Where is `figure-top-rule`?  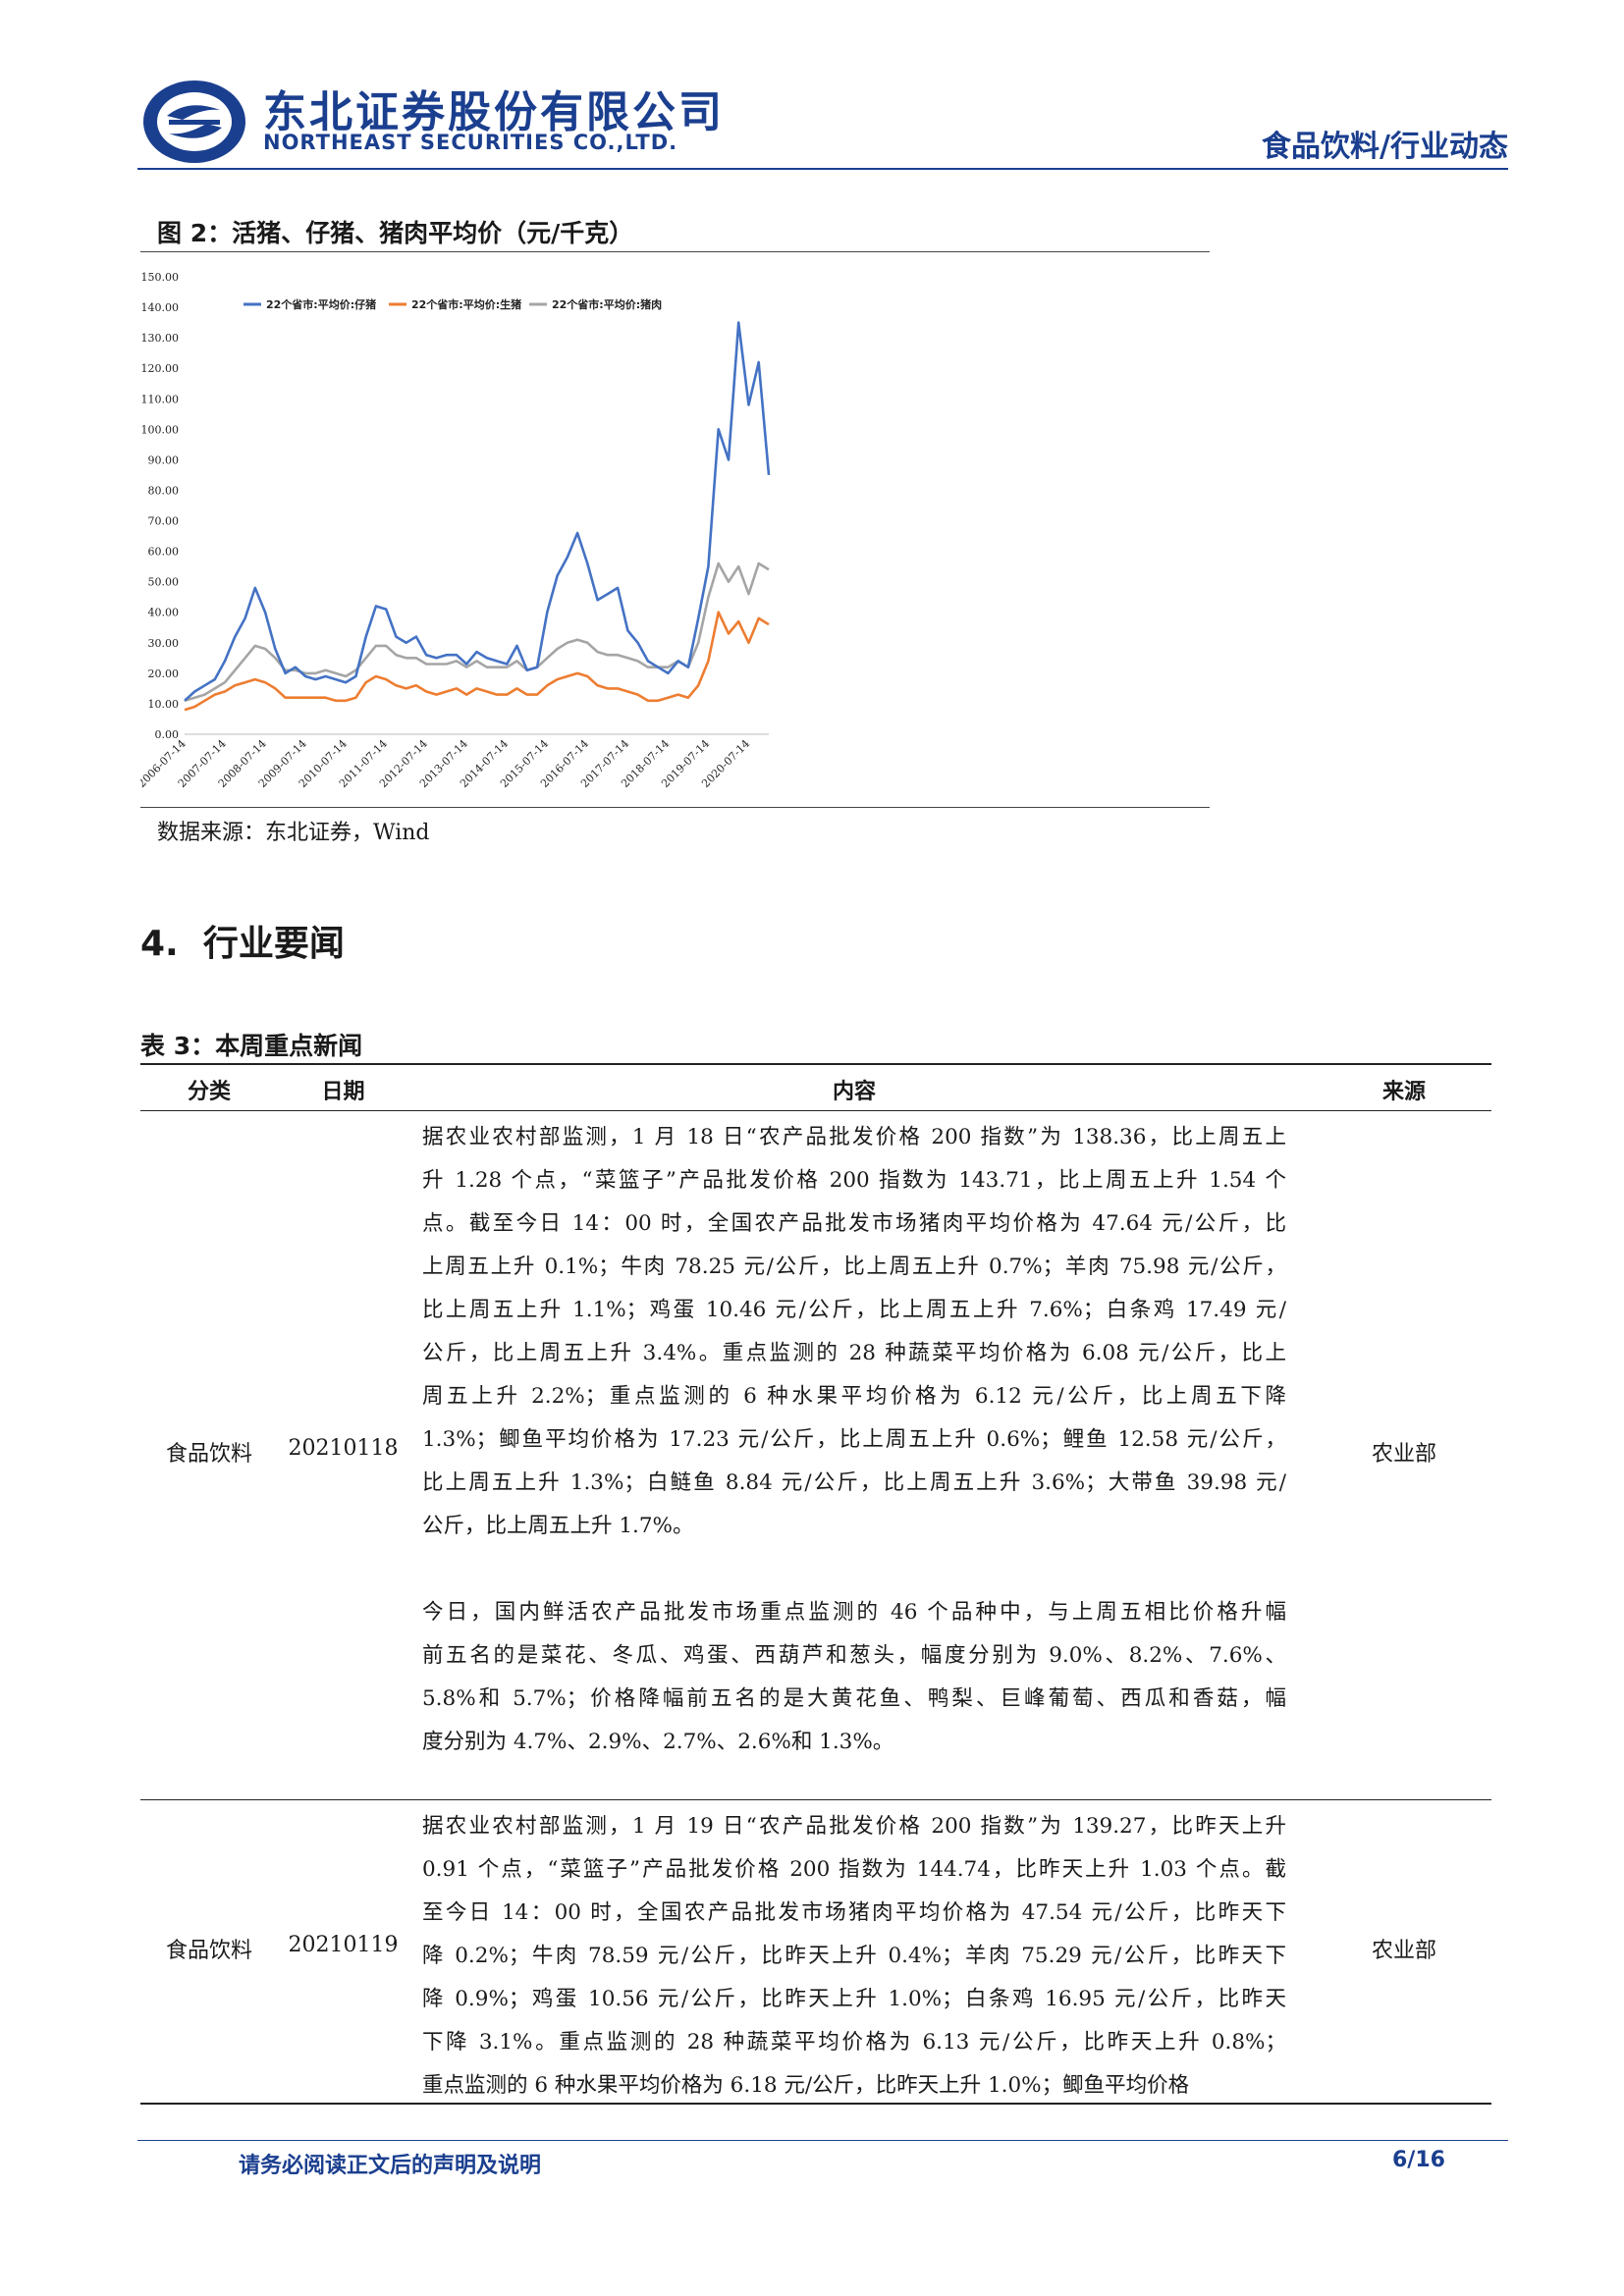 figure-top-rule is located at coordinates (675, 251).